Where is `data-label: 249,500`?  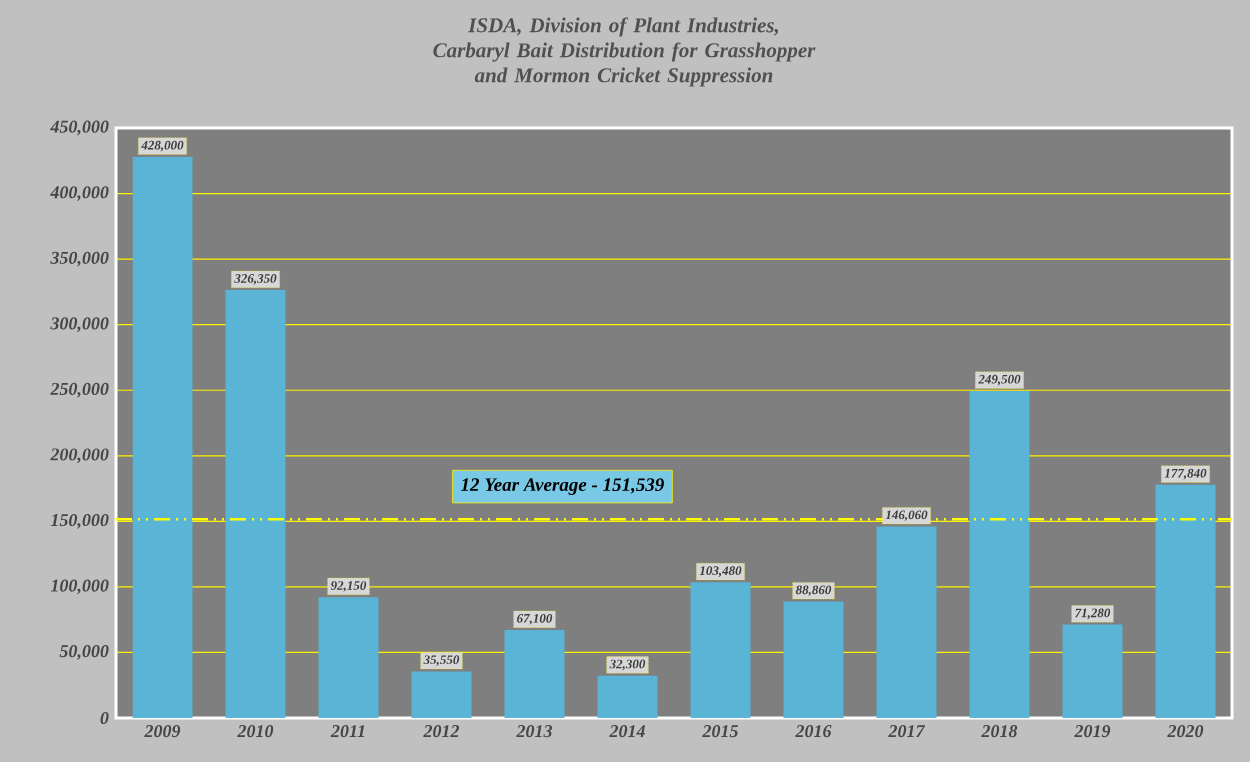 data-label: 249,500 is located at coordinates (999, 380).